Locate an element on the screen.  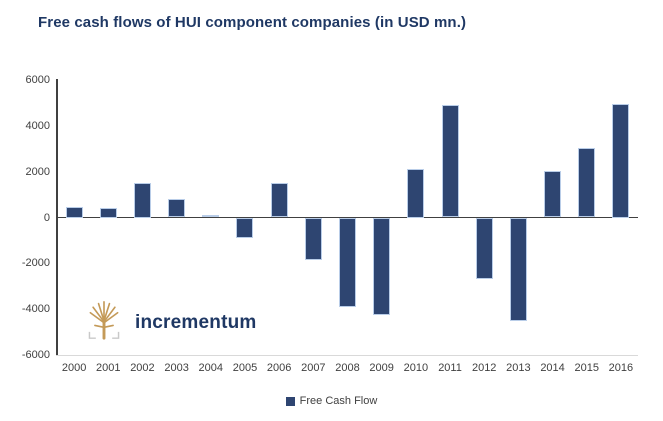
x-tick-label: 2012 is located at coordinates (484, 368).